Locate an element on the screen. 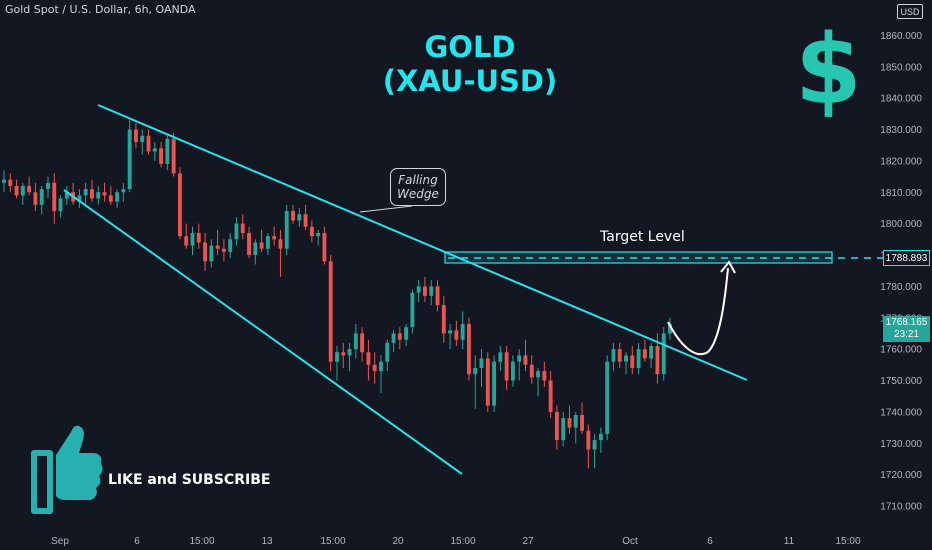 Image resolution: width=932 pixels, height=550 pixels. symbol-info: Gold Spot / U.S. Dollar, 6h, OANDA is located at coordinates (100, 9).